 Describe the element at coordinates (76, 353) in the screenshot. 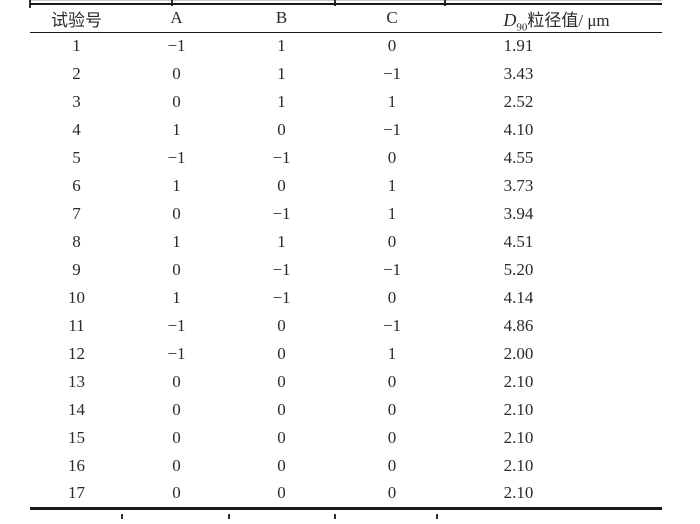

I see `cell-run-number: 12` at that location.